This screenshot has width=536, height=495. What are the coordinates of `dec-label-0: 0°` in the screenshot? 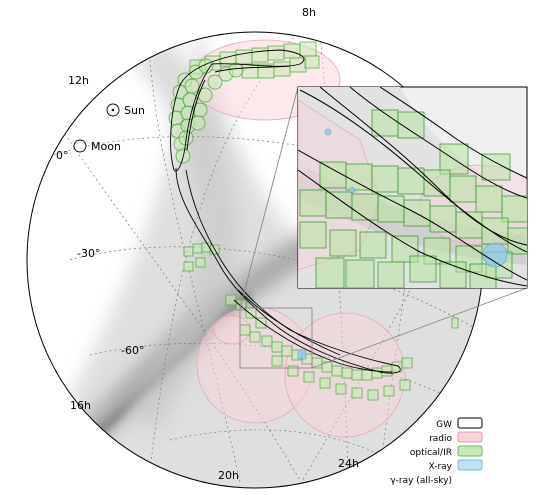 It's located at (62, 155).